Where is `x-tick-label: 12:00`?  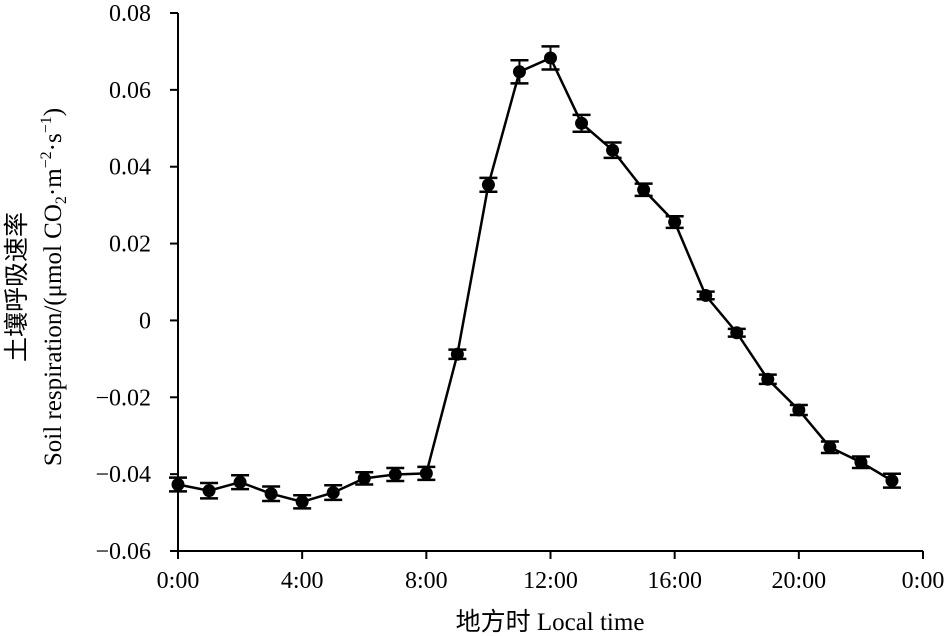 x-tick-label: 12:00 is located at coordinates (550, 581).